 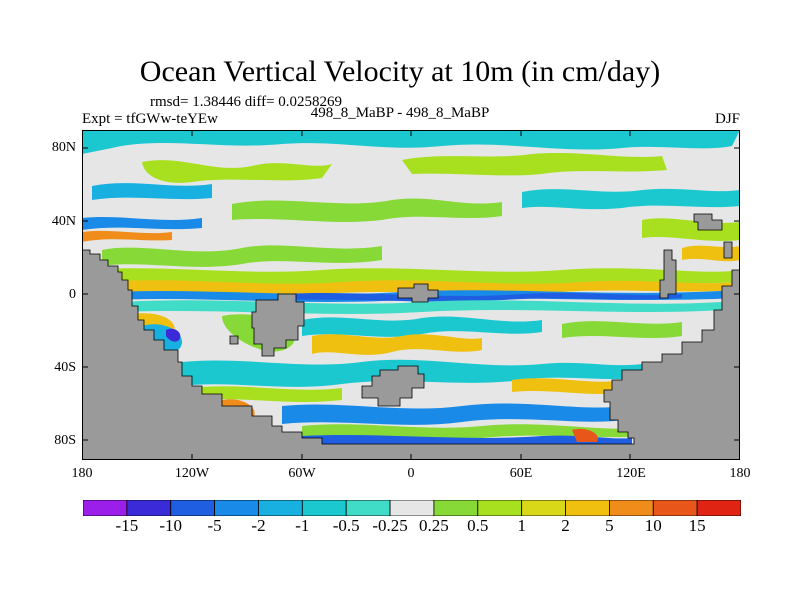 What do you see at coordinates (302, 473) in the screenshot?
I see `x-tick-label: 60W` at bounding box center [302, 473].